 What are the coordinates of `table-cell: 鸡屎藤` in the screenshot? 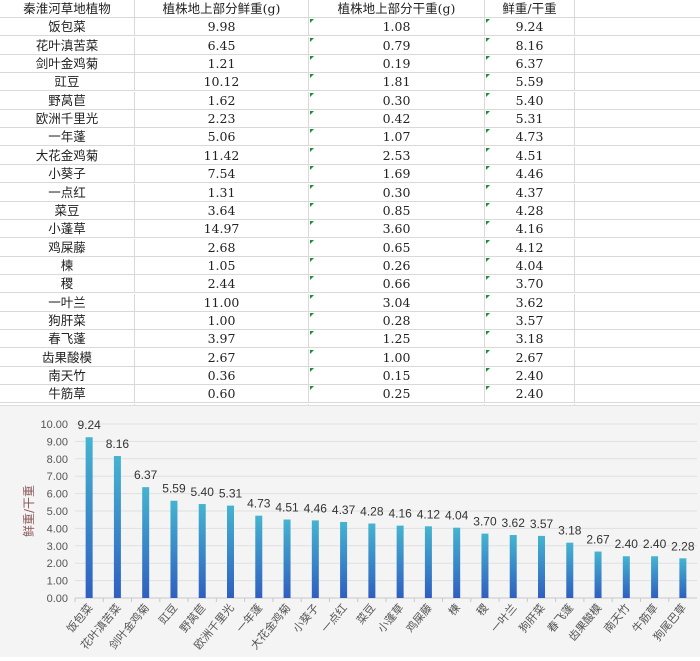 It's located at (67, 247).